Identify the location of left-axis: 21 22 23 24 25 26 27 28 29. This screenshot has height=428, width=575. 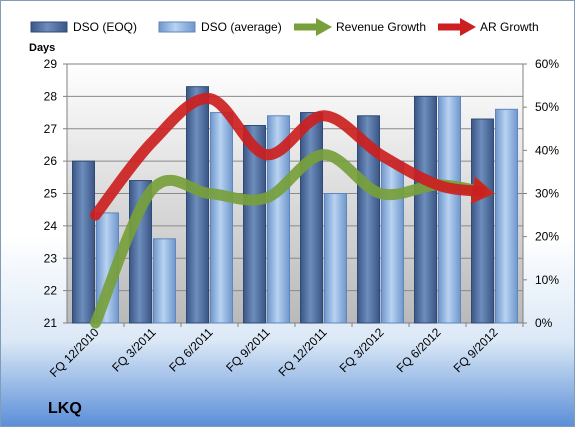
(55, 193).